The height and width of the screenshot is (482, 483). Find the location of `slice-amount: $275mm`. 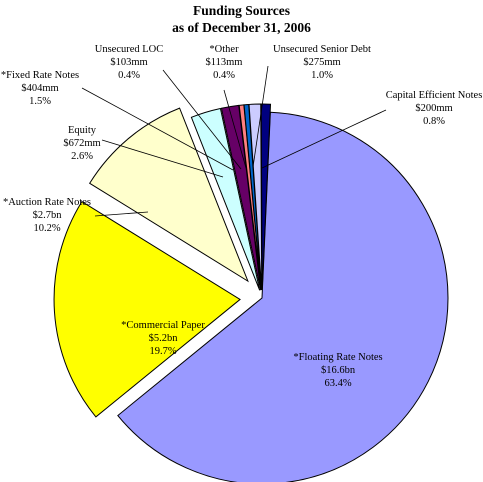

slice-amount: $275mm is located at coordinates (321, 62).